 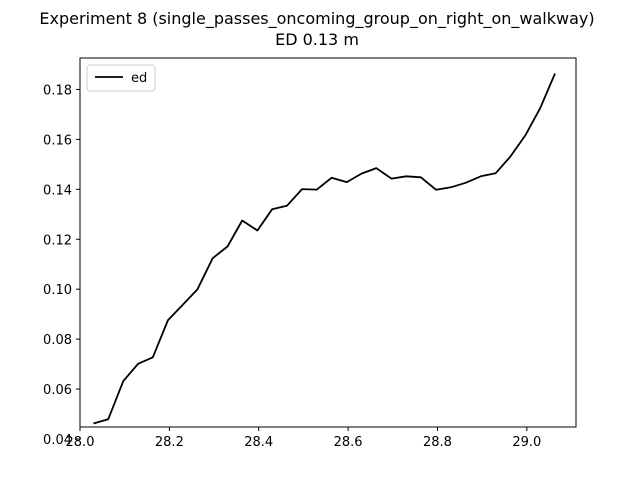 What do you see at coordinates (169, 442) in the screenshot?
I see `x-tick-label: 28.2` at bounding box center [169, 442].